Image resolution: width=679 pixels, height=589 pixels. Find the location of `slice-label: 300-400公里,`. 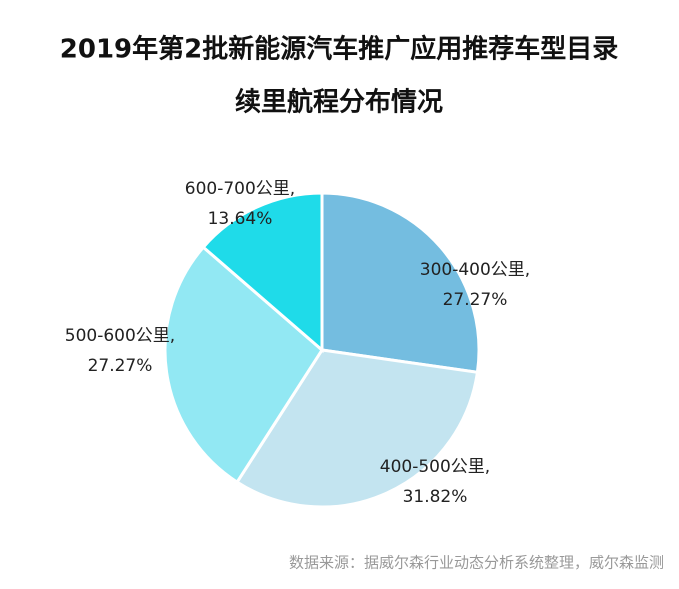

slice-label: 300-400公里, is located at coordinates (475, 270).